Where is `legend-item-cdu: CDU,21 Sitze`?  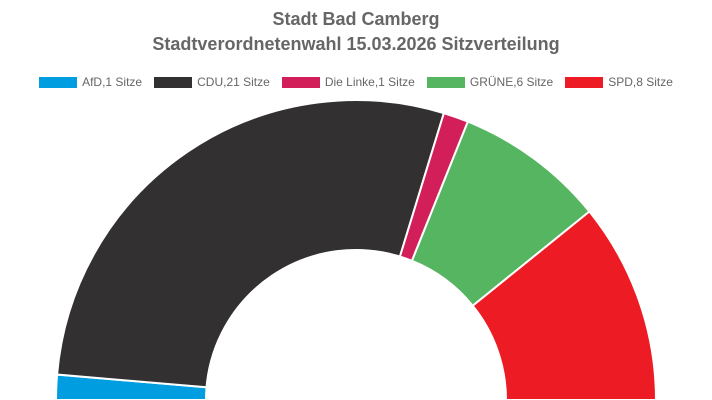 legend-item-cdu: CDU,21 Sitze is located at coordinates (212, 82).